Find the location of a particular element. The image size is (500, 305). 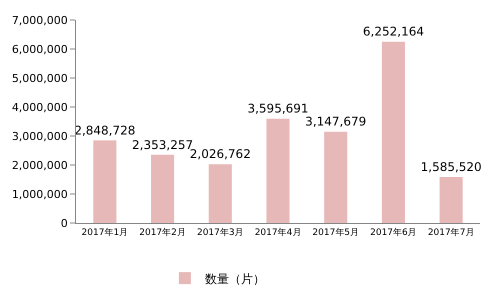

y-tick-label: 3,000,000 is located at coordinates (40, 136).